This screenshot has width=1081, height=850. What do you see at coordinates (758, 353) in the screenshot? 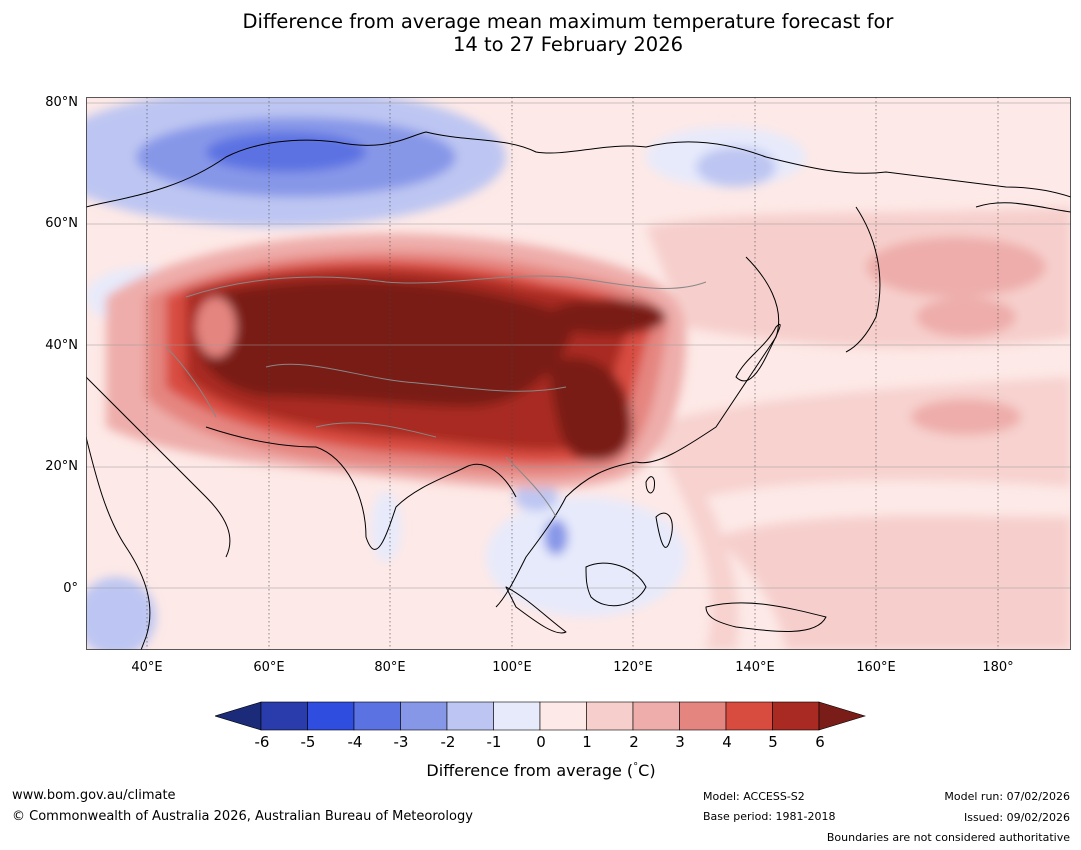
I see `japan` at bounding box center [758, 353].